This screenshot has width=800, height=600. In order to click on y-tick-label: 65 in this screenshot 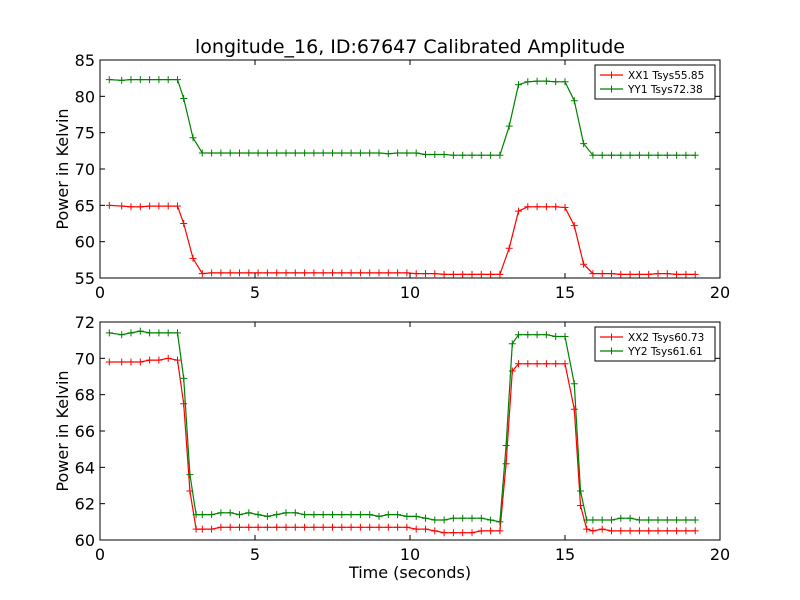, I will do `click(85, 205)`.